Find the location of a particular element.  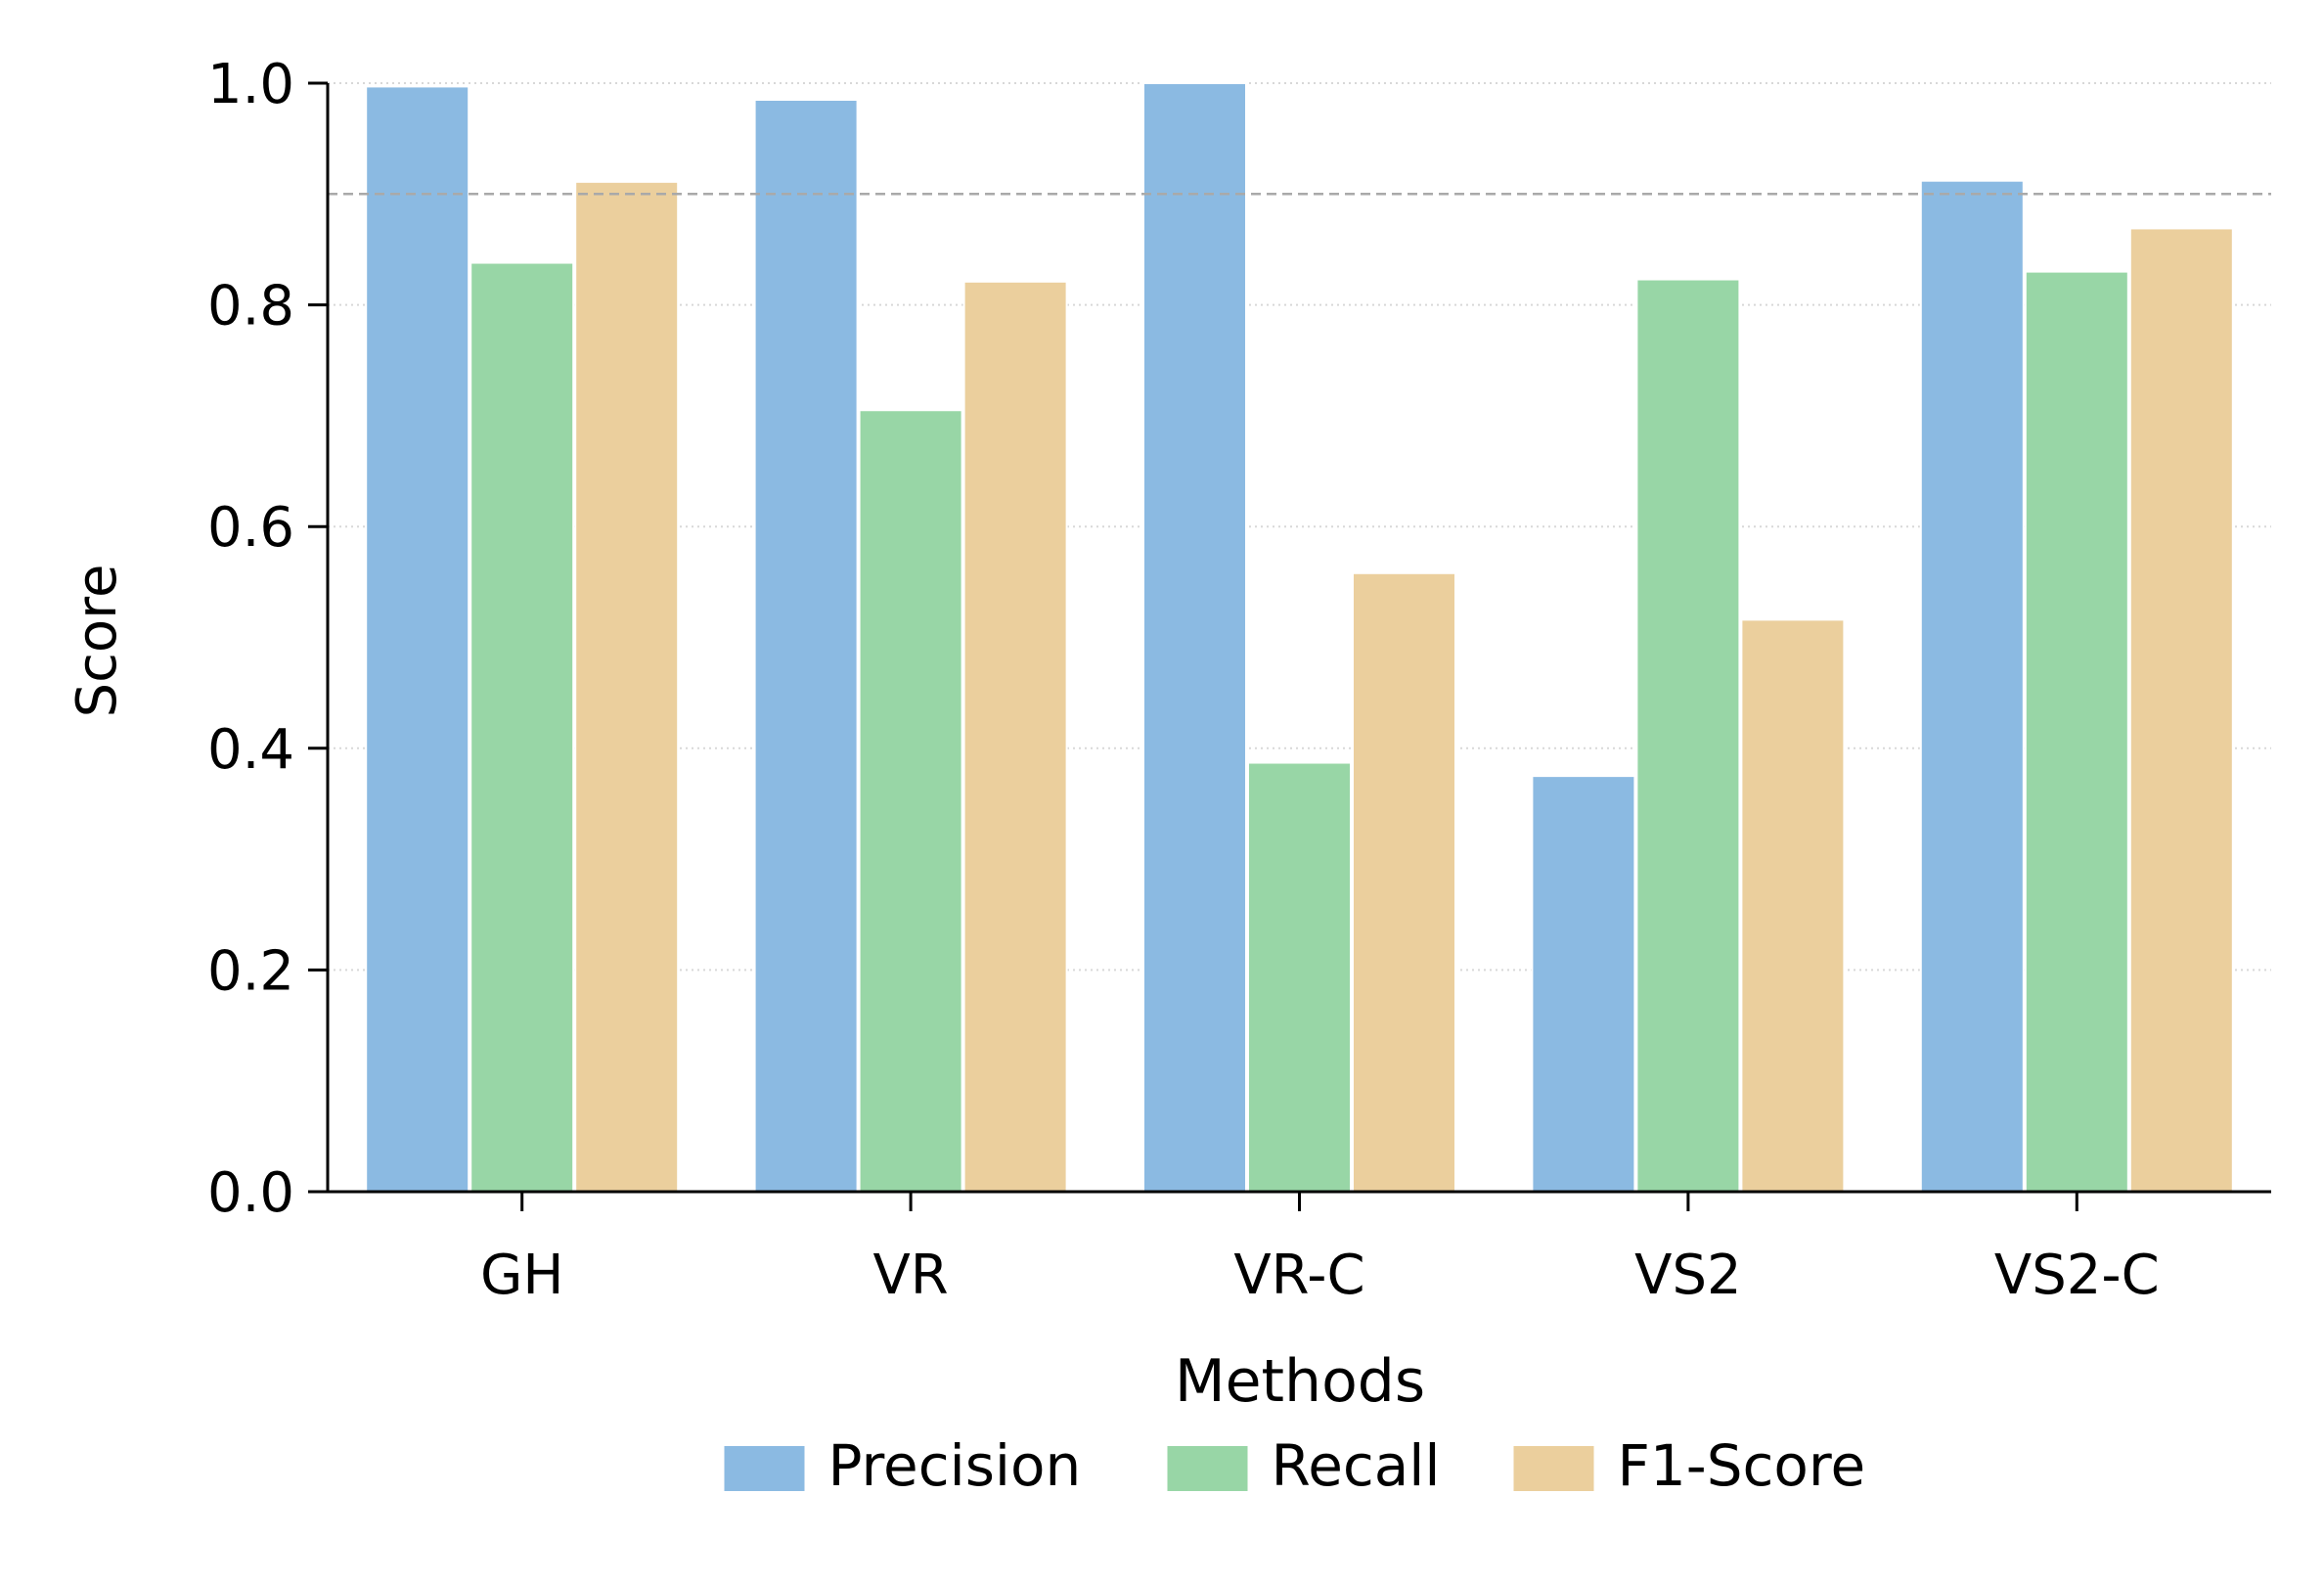

bar-f1-score-gh is located at coordinates (627, 687).